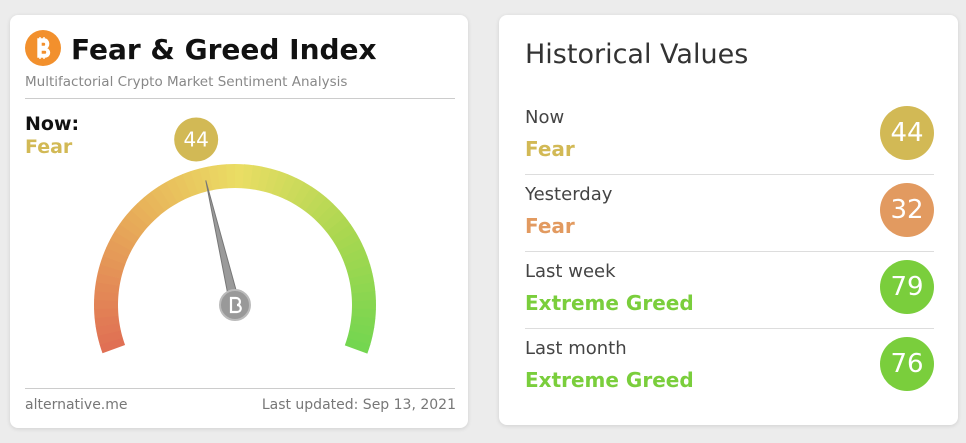 This screenshot has width=966, height=443. What do you see at coordinates (224, 49) in the screenshot?
I see `title: Fear & Greed Index` at bounding box center [224, 49].